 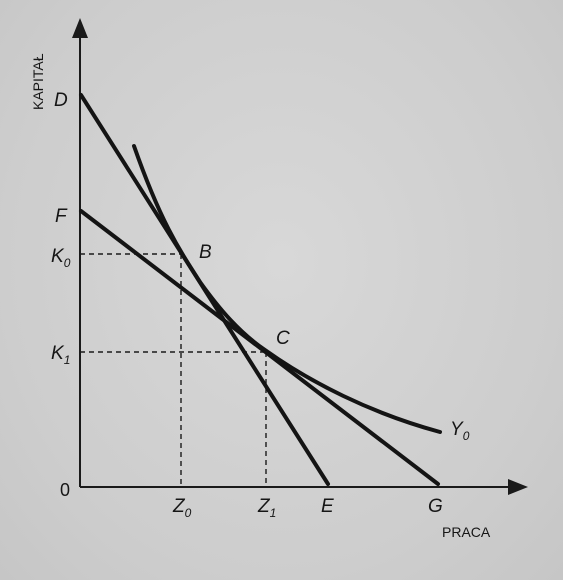 I want to click on z0-label: Z0, so click(x=182, y=508).